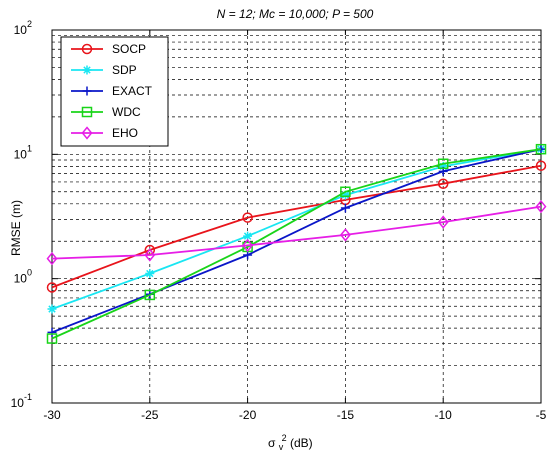  I want to click on legend-marker-socp, so click(87, 49).